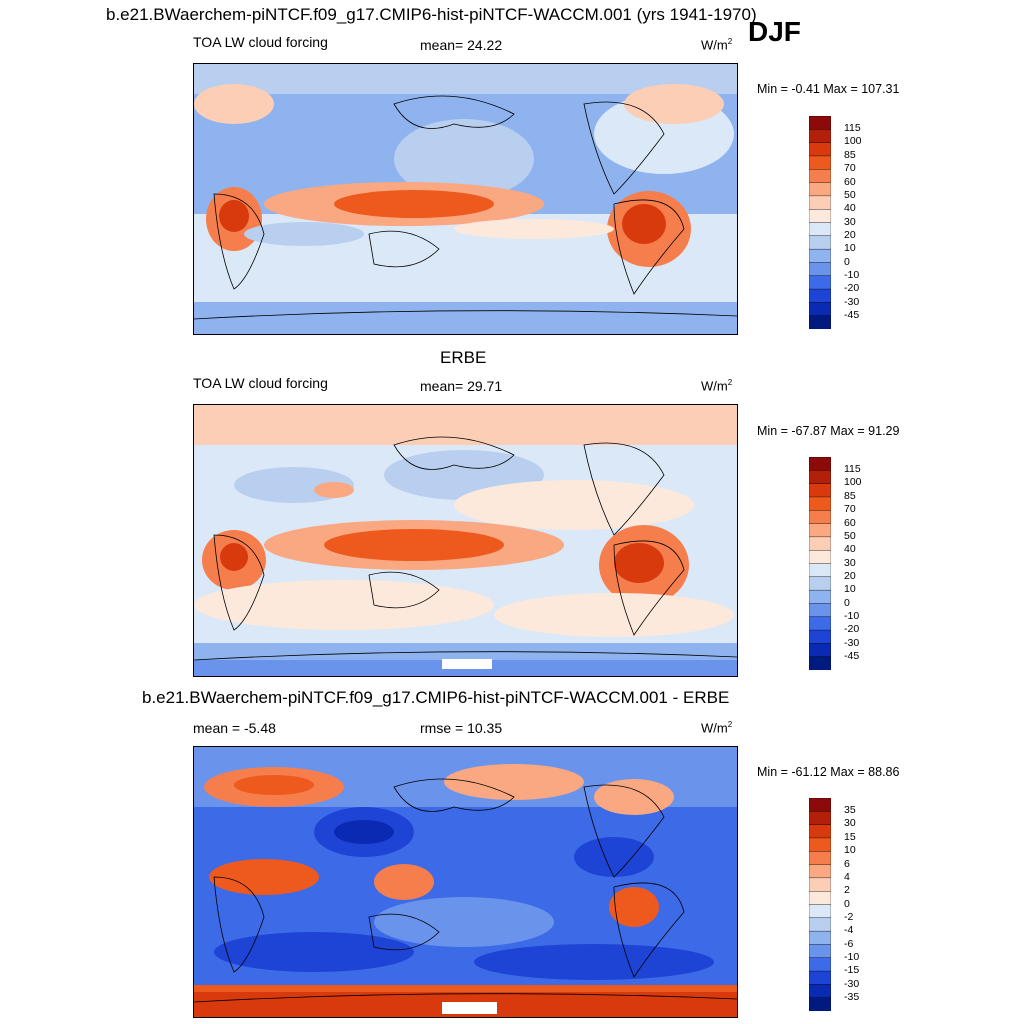  Describe the element at coordinates (850, 496) in the screenshot. I see `cbar2-tick: 85` at that location.